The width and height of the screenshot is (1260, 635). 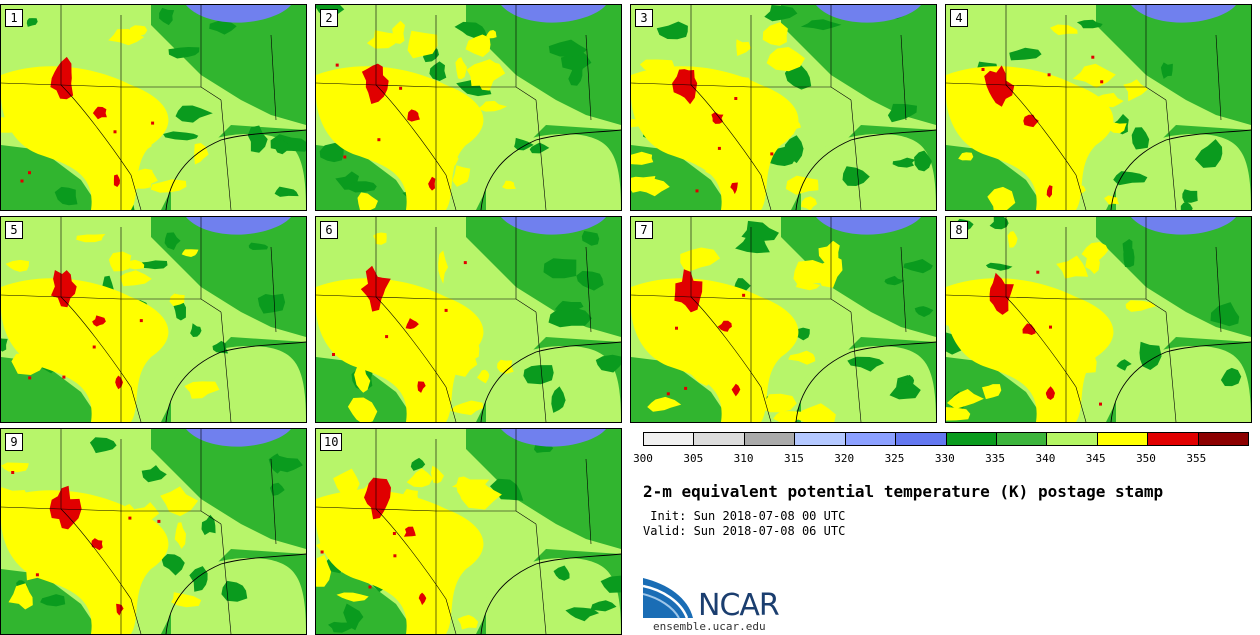 What do you see at coordinates (14, 230) in the screenshot?
I see `member-number: 5` at bounding box center [14, 230].